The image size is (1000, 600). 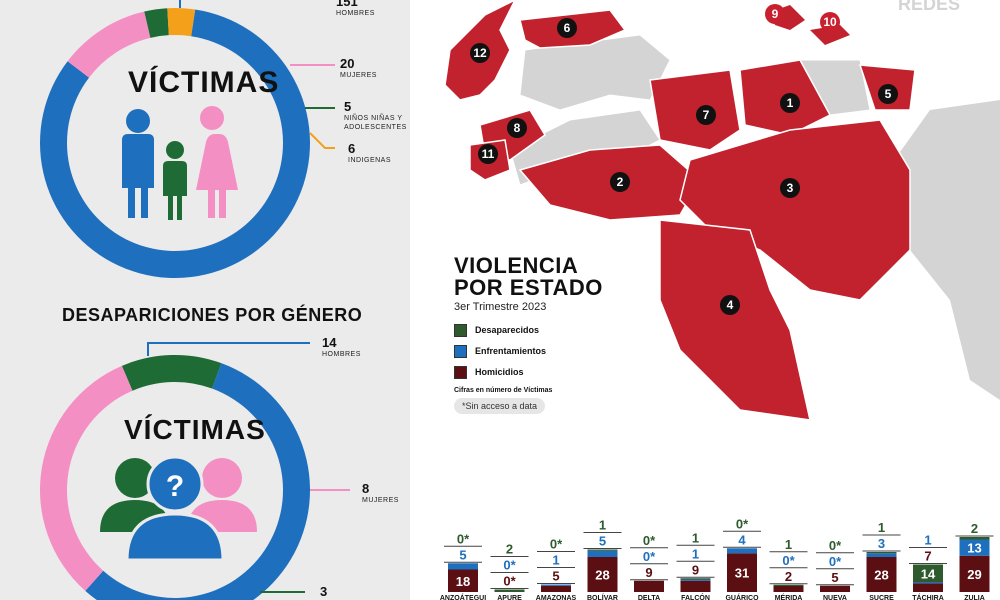 What do you see at coordinates (556, 544) in the screenshot?
I see `bar-label-desaparecidos-2: 0*` at bounding box center [556, 544].